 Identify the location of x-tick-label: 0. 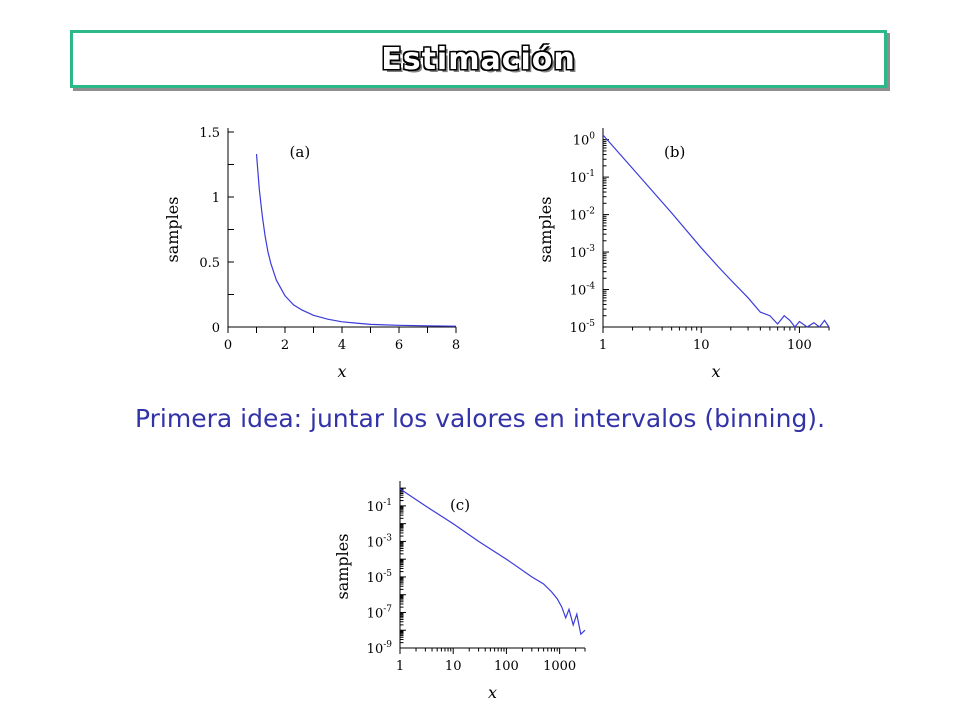
(228, 345).